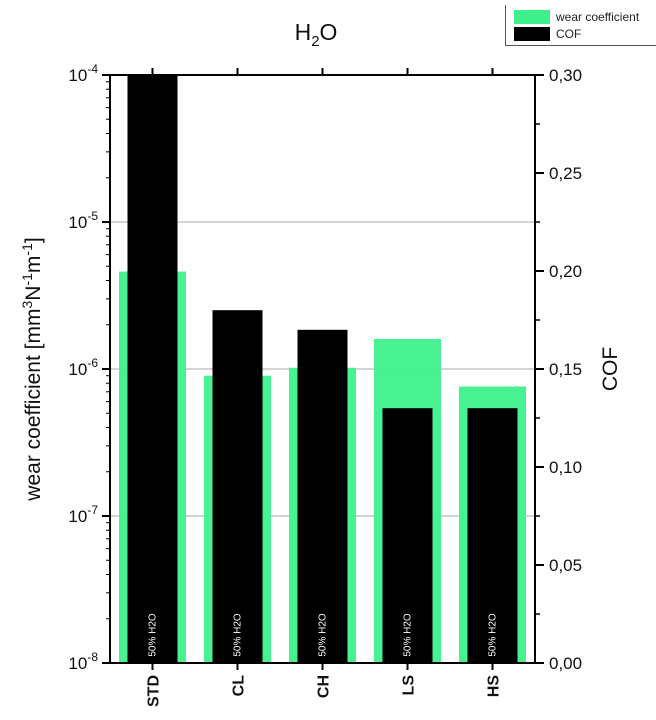  I want to click on legend: wear coefficient COF, so click(580, 25).